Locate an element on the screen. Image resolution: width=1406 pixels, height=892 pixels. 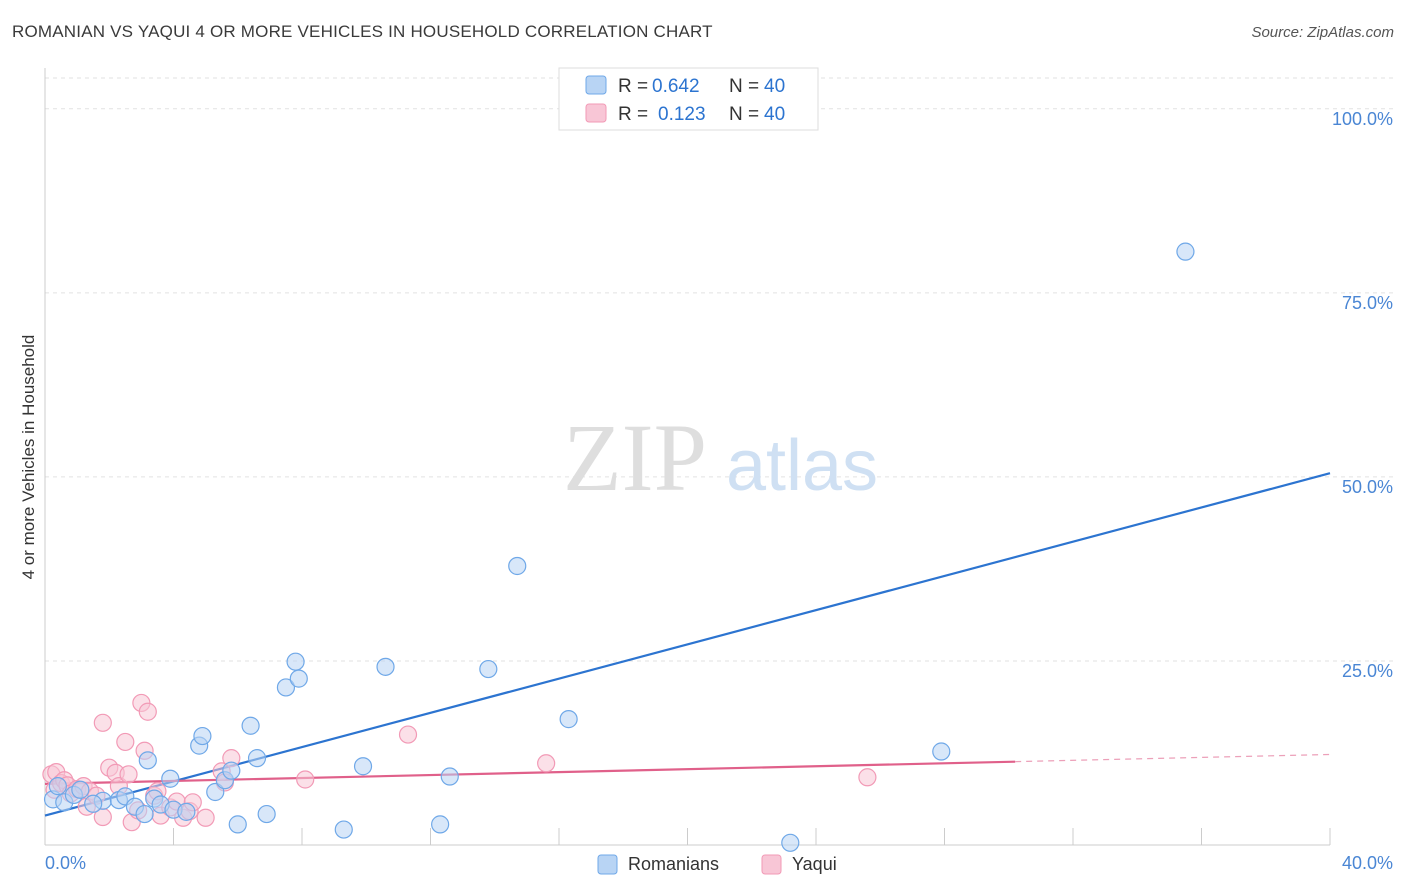
legend-swatch-romanians is located at coordinates (596, 85).